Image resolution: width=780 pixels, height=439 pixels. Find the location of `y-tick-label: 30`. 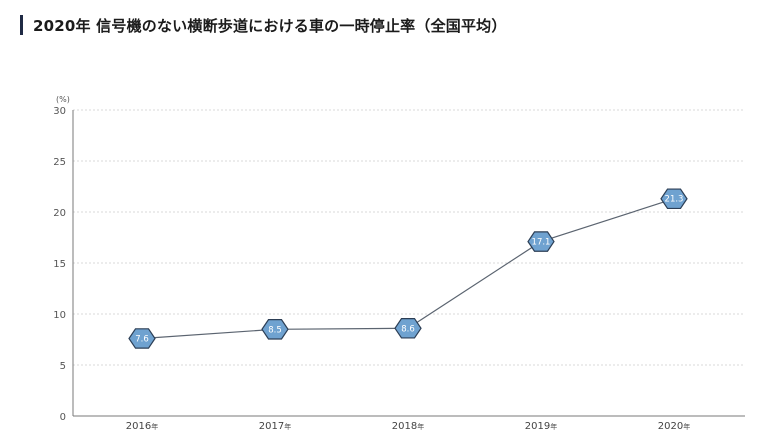

y-tick-label: 30 is located at coordinates (59, 111).